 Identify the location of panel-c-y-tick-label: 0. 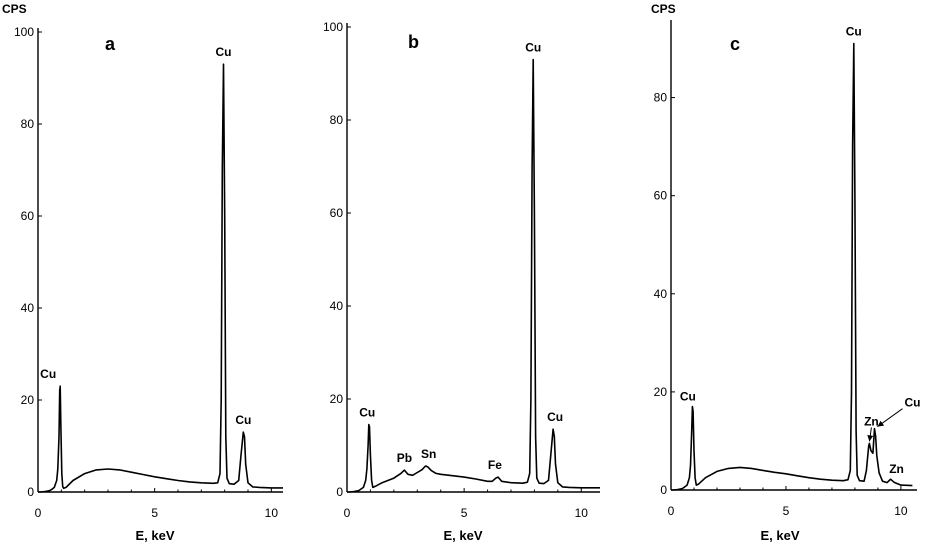
(663, 490).